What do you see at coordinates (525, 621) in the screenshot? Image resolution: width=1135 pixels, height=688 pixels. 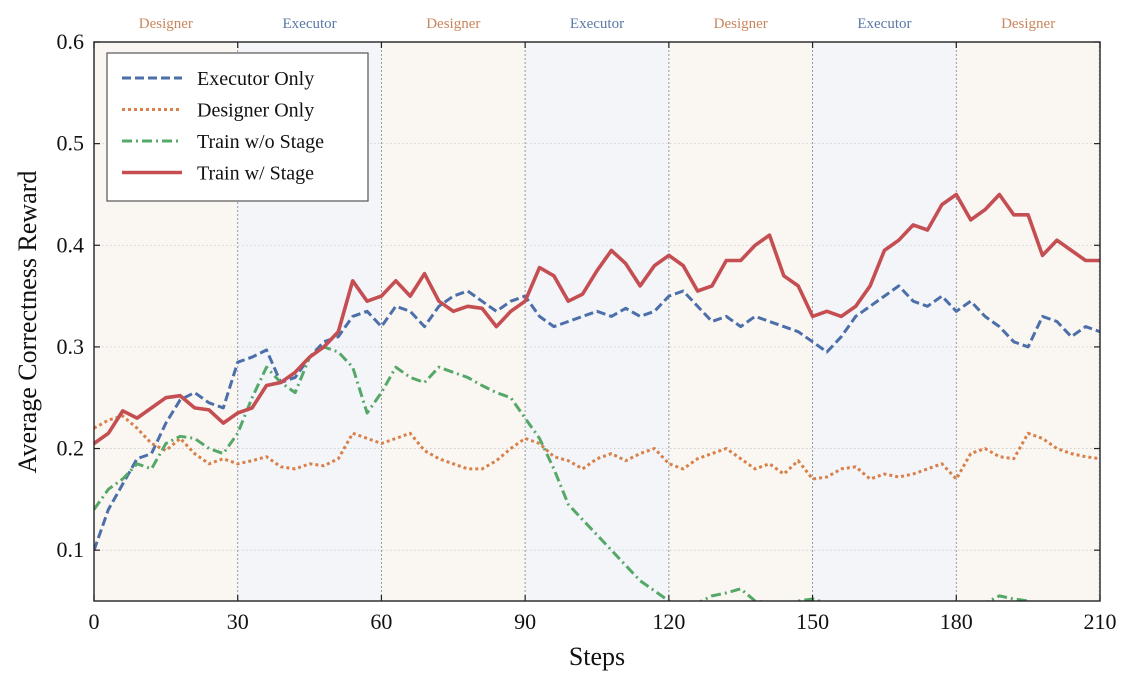 I see `x-tick-label: 90` at bounding box center [525, 621].